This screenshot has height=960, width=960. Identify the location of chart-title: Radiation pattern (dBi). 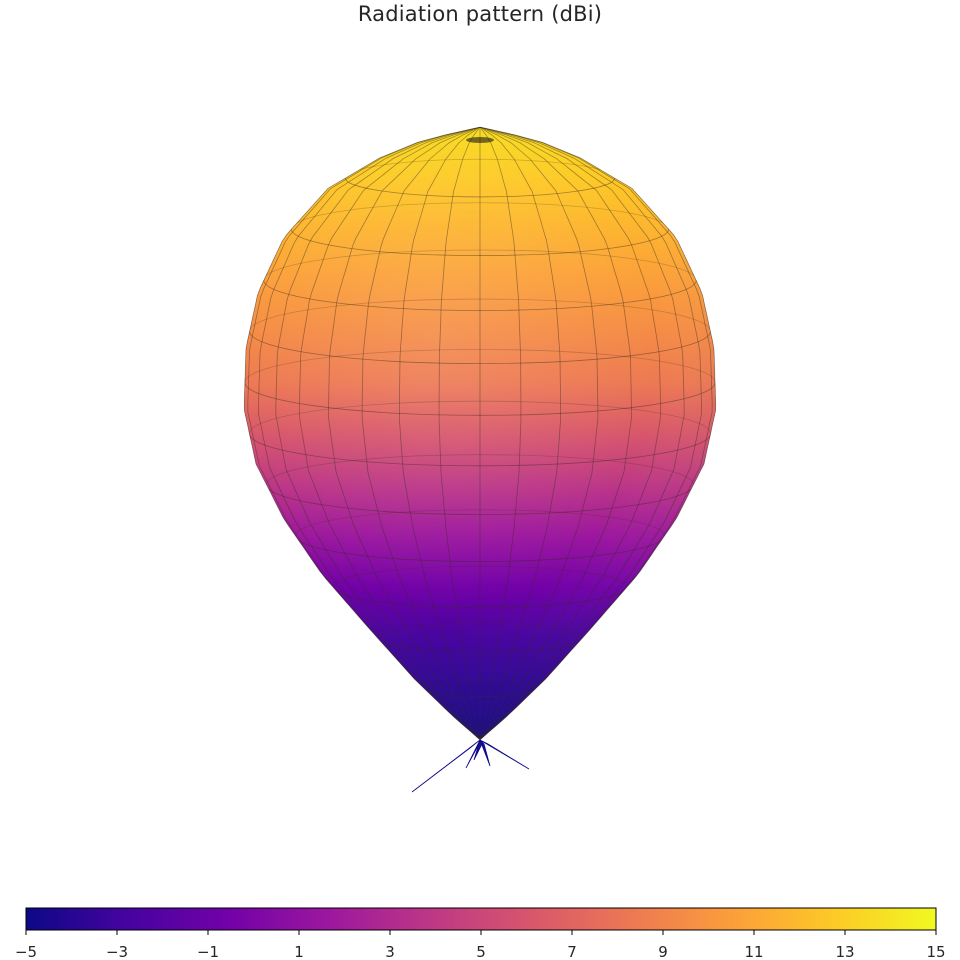
(480, 14).